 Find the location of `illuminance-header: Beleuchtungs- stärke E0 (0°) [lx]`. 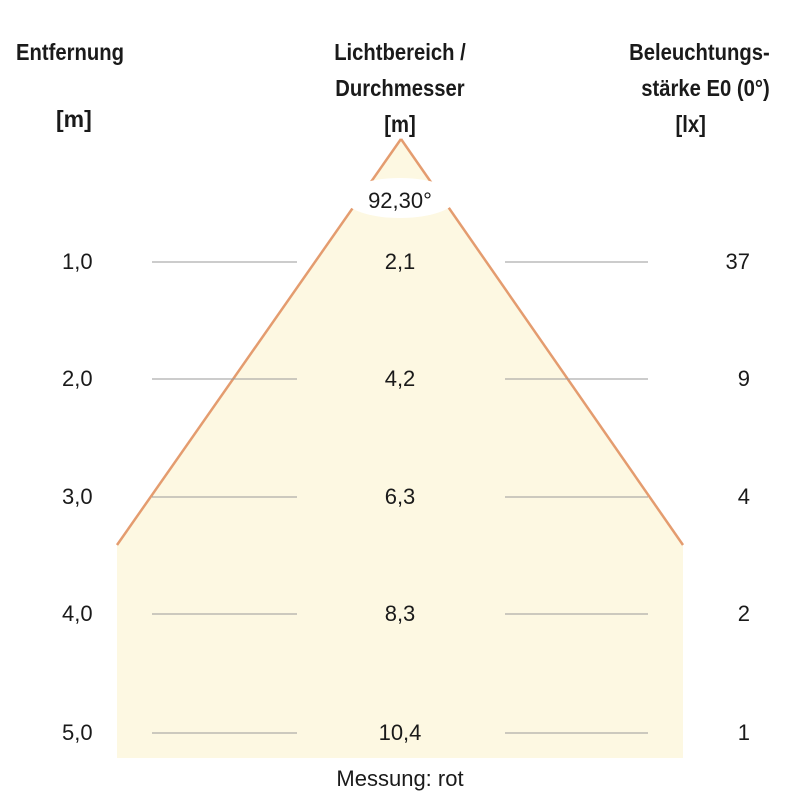

illuminance-header: Beleuchtungs- stärke E0 (0°) [lx] is located at coordinates (699, 88).